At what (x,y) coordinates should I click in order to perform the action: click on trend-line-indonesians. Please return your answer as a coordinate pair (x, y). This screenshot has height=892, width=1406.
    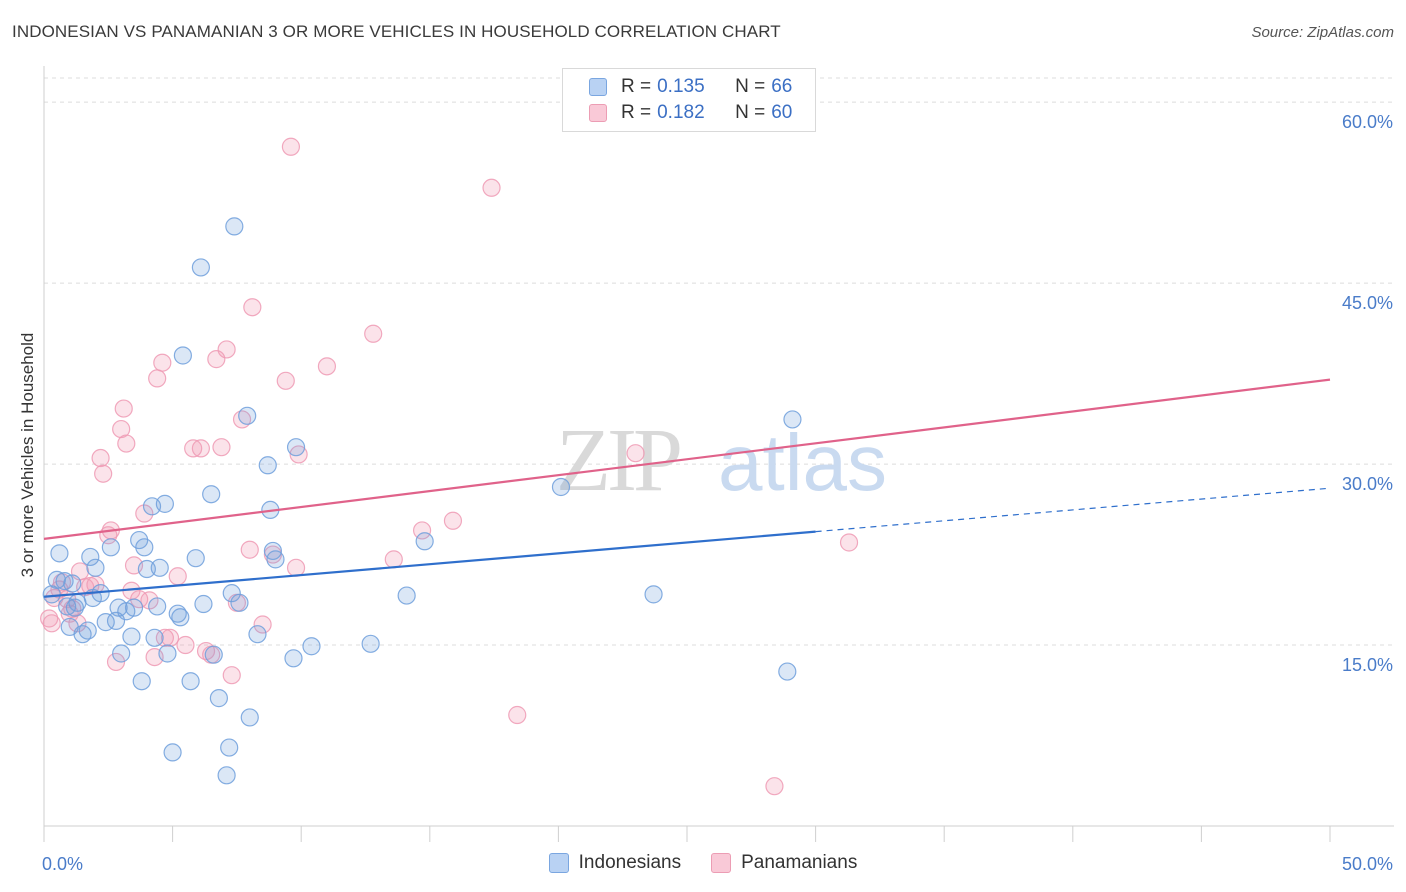
    Looking at the image, I should click on (429, 564).